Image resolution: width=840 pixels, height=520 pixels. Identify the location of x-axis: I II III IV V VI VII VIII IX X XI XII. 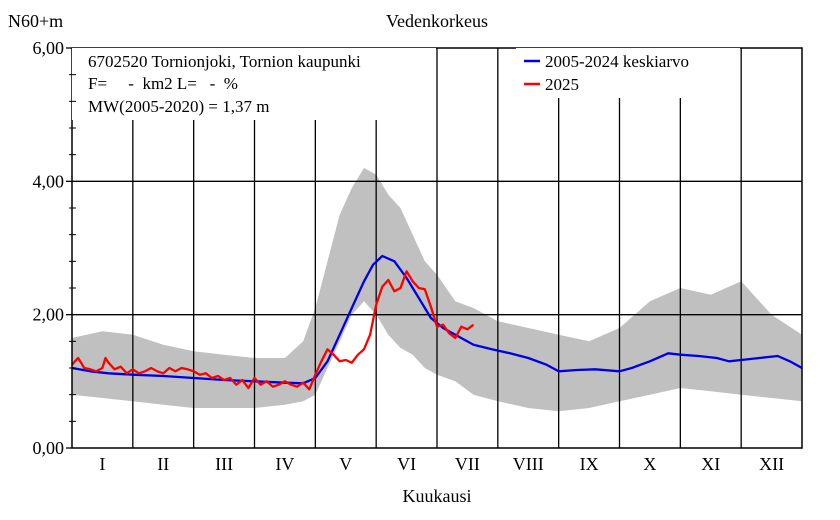
(441, 464).